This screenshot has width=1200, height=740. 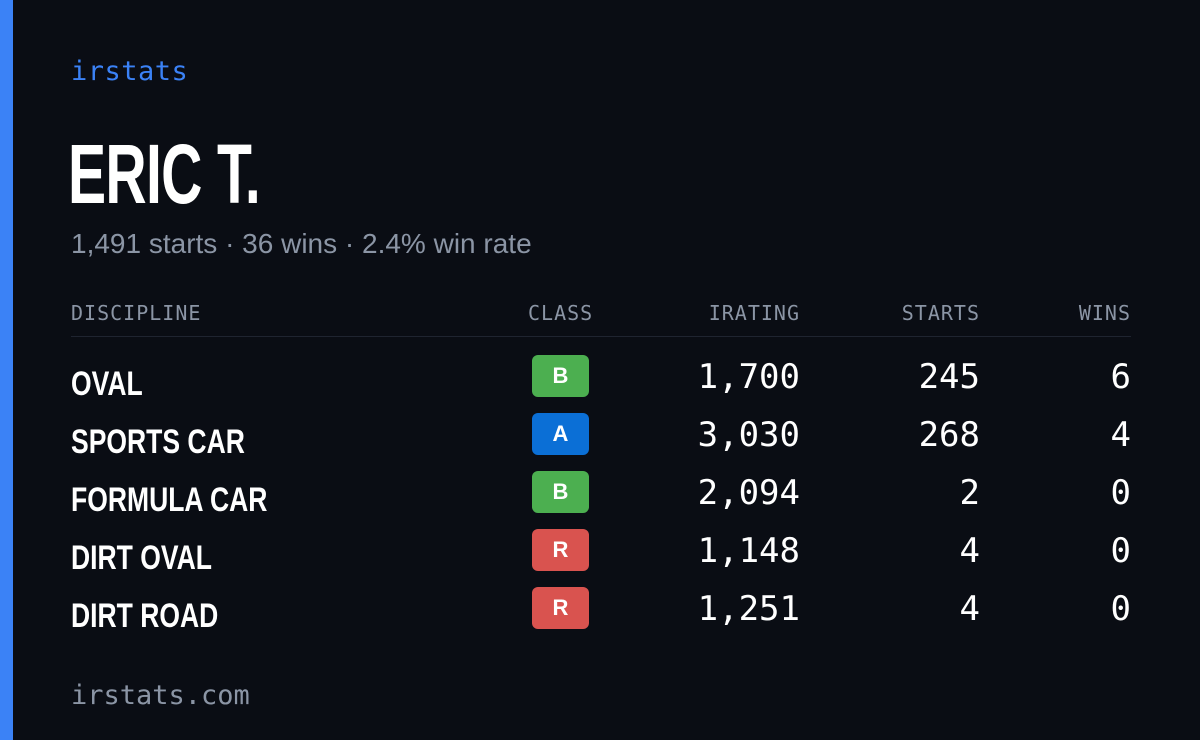 I want to click on discipline-label: DIRT OVAL, so click(x=141, y=558).